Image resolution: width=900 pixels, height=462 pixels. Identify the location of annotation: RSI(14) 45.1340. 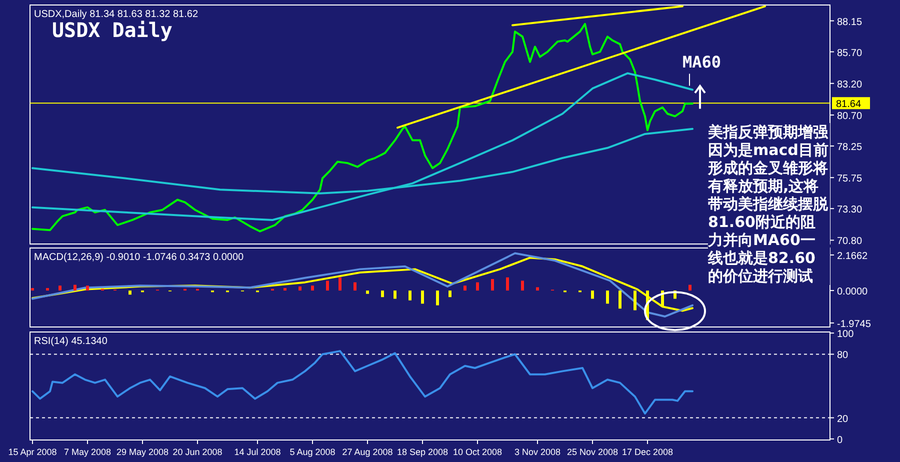
(71, 341).